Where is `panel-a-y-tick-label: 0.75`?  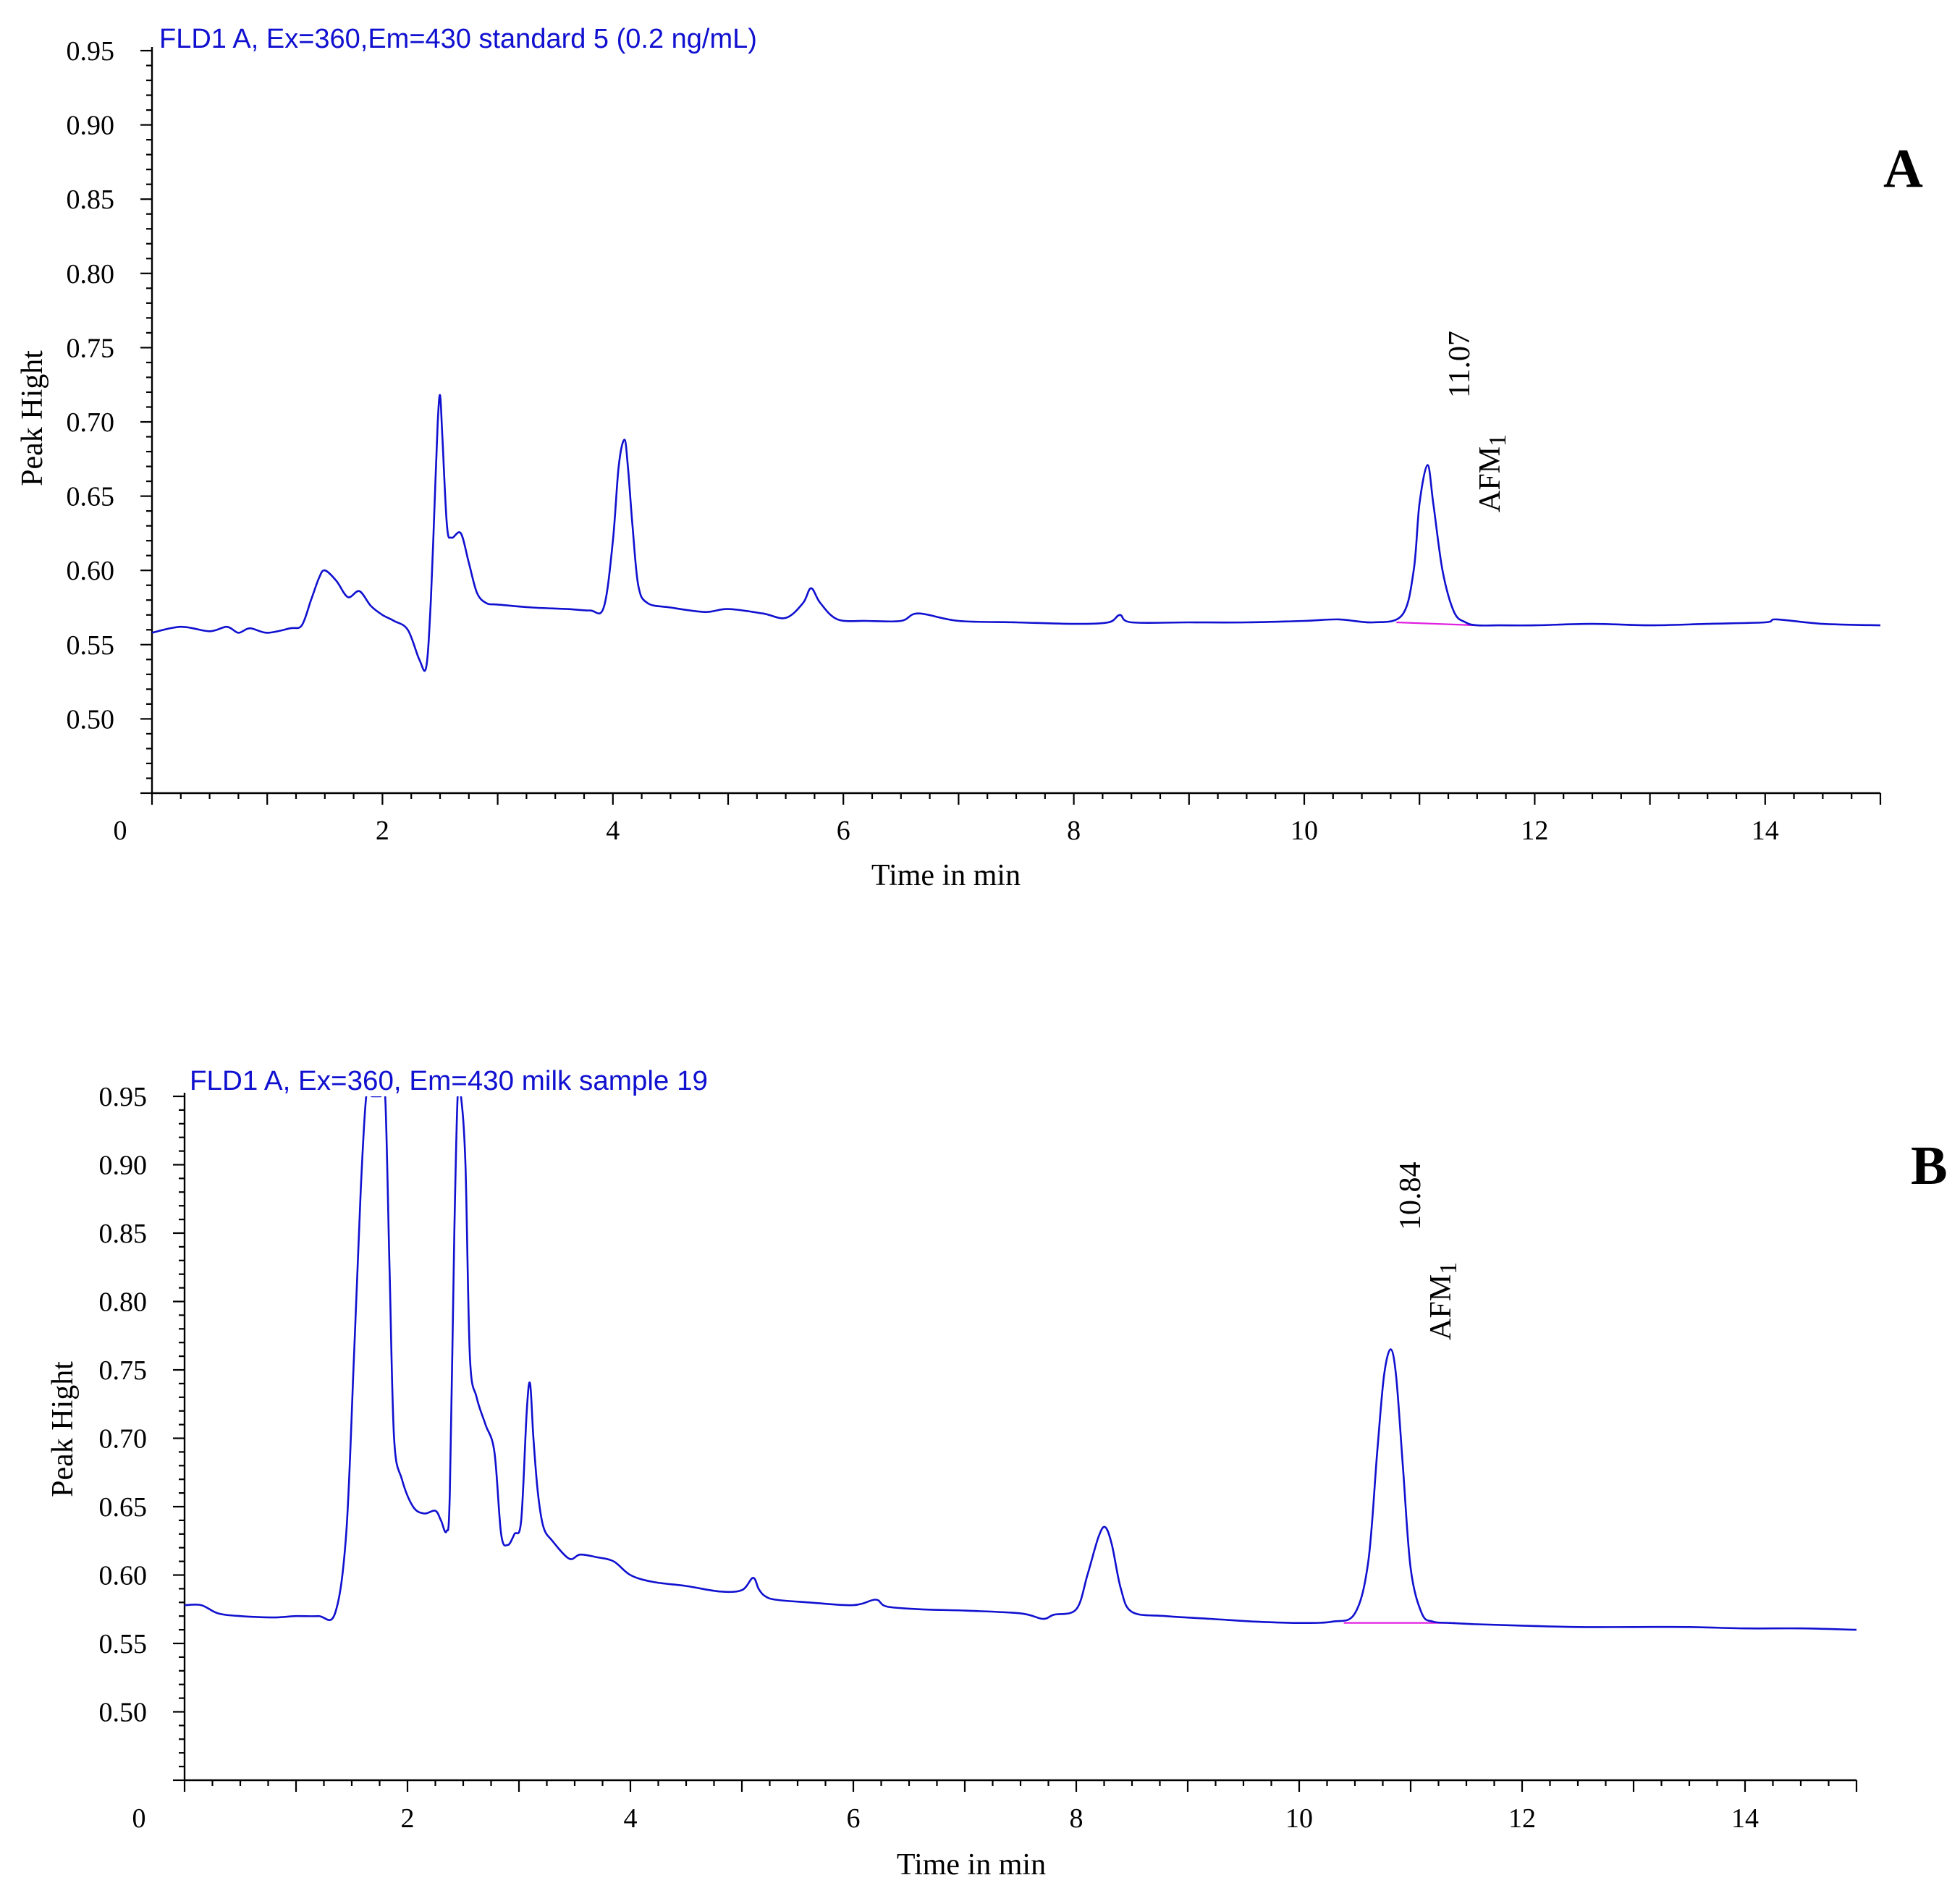 panel-a-y-tick-label: 0.75 is located at coordinates (91, 348).